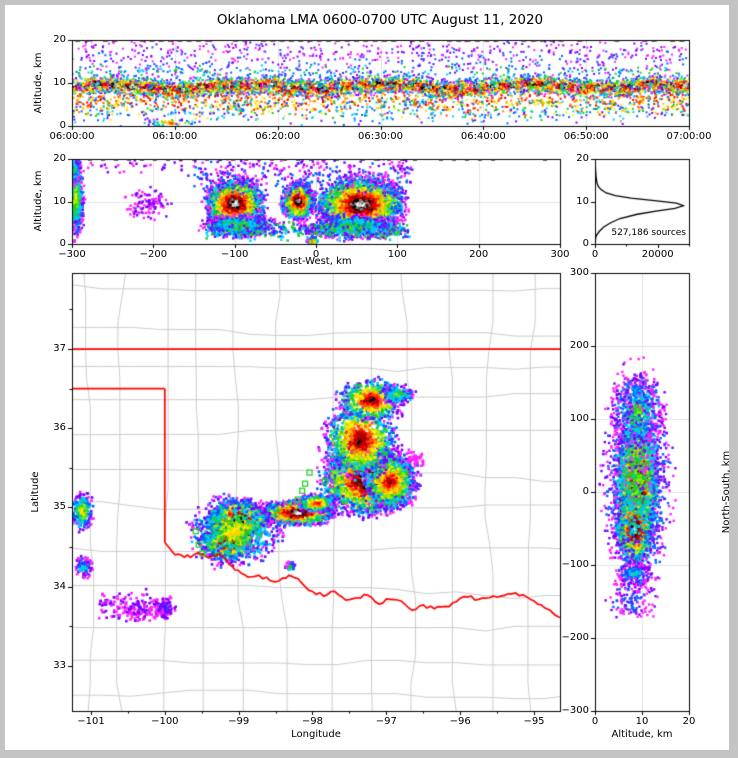 This screenshot has height=758, width=738. What do you see at coordinates (579, 345) in the screenshot?
I see `y-tick-label: 200` at bounding box center [579, 345].